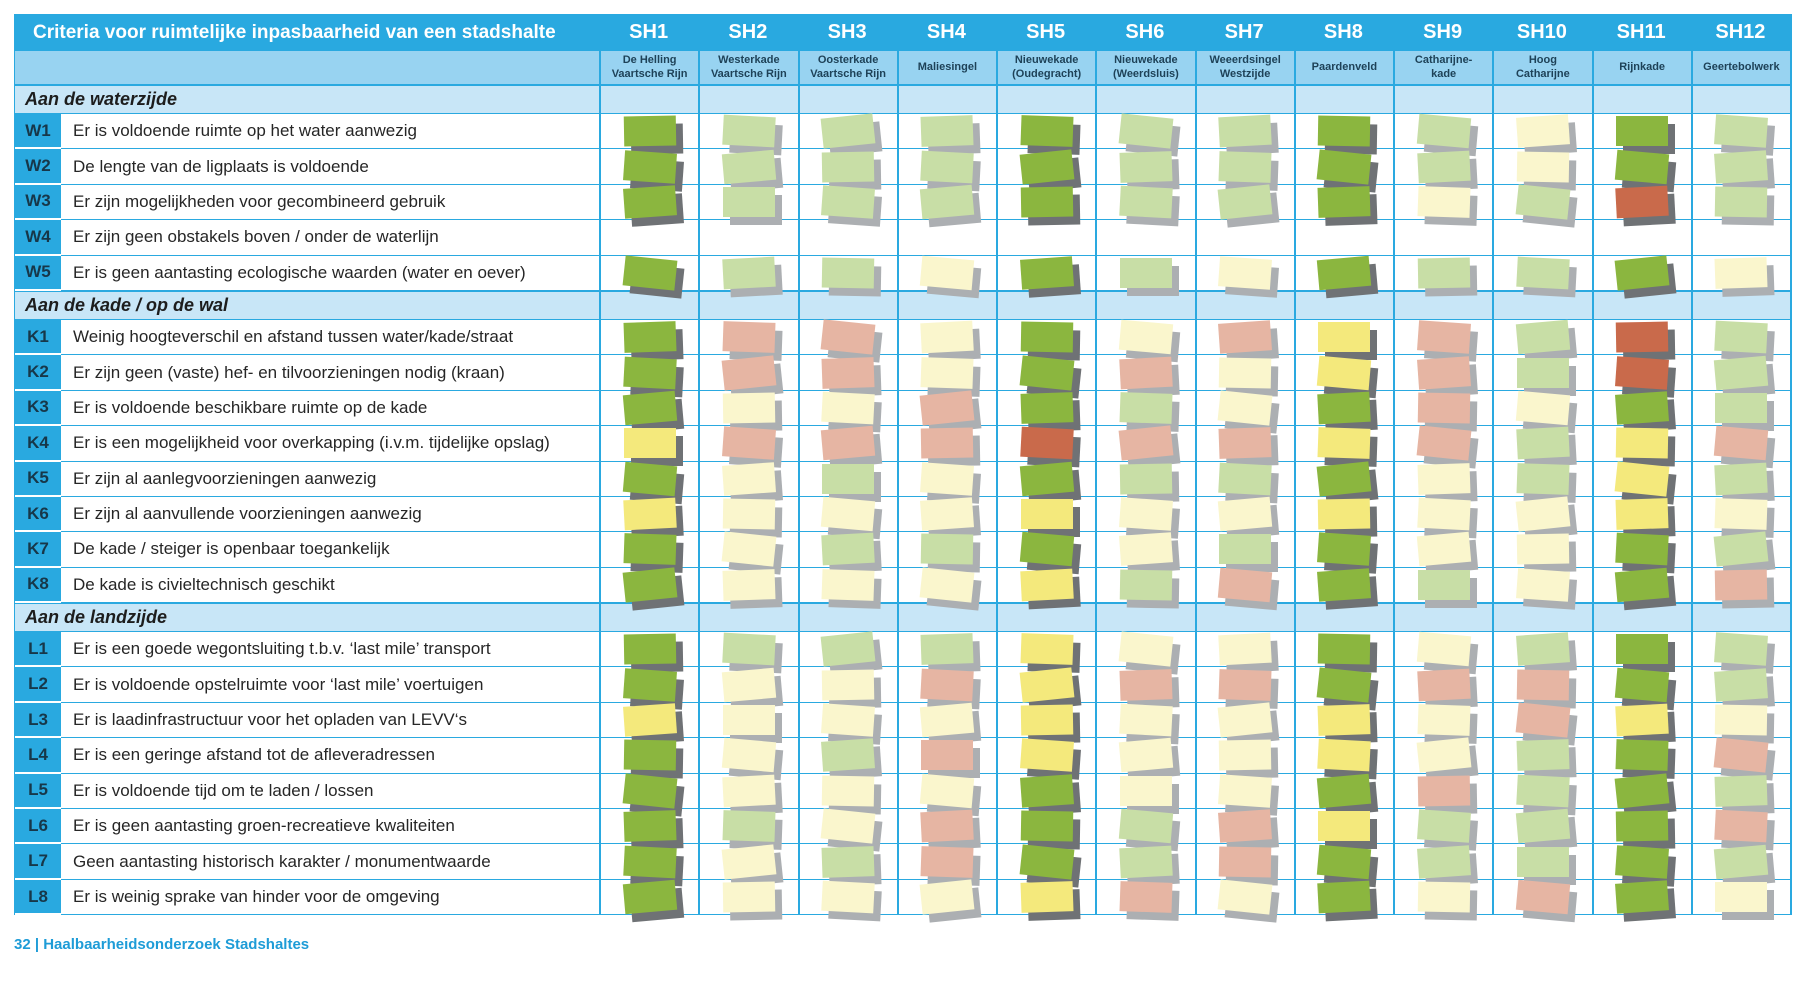 The image size is (1806, 996). Describe the element at coordinates (38, 132) in the screenshot. I see `row-code: W1` at that location.